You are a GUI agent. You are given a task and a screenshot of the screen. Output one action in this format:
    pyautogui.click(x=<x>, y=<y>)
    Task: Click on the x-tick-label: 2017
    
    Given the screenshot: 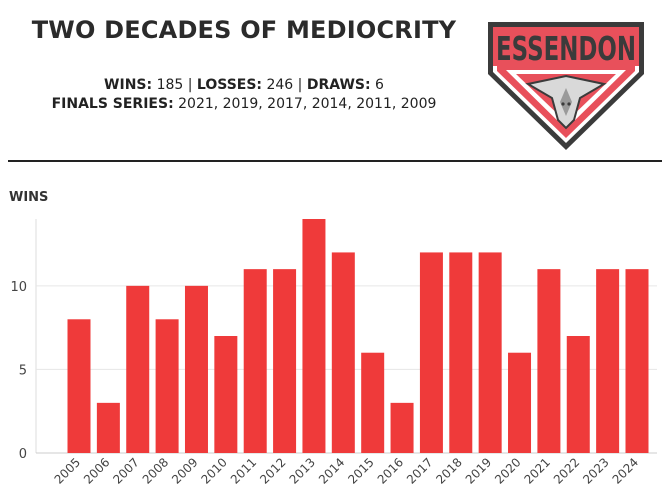 What is the action you would take?
    pyautogui.click(x=419, y=470)
    